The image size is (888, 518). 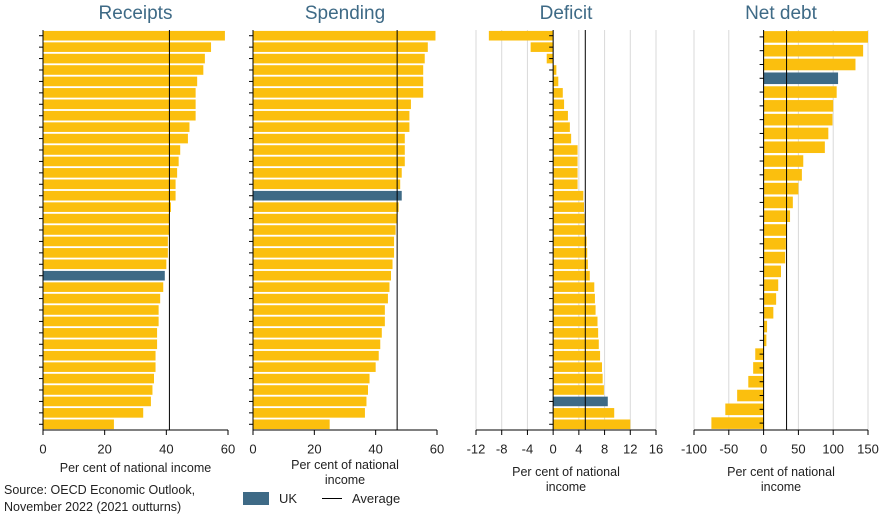 What do you see at coordinates (256, 498) in the screenshot?
I see `legend-swatch` at bounding box center [256, 498].